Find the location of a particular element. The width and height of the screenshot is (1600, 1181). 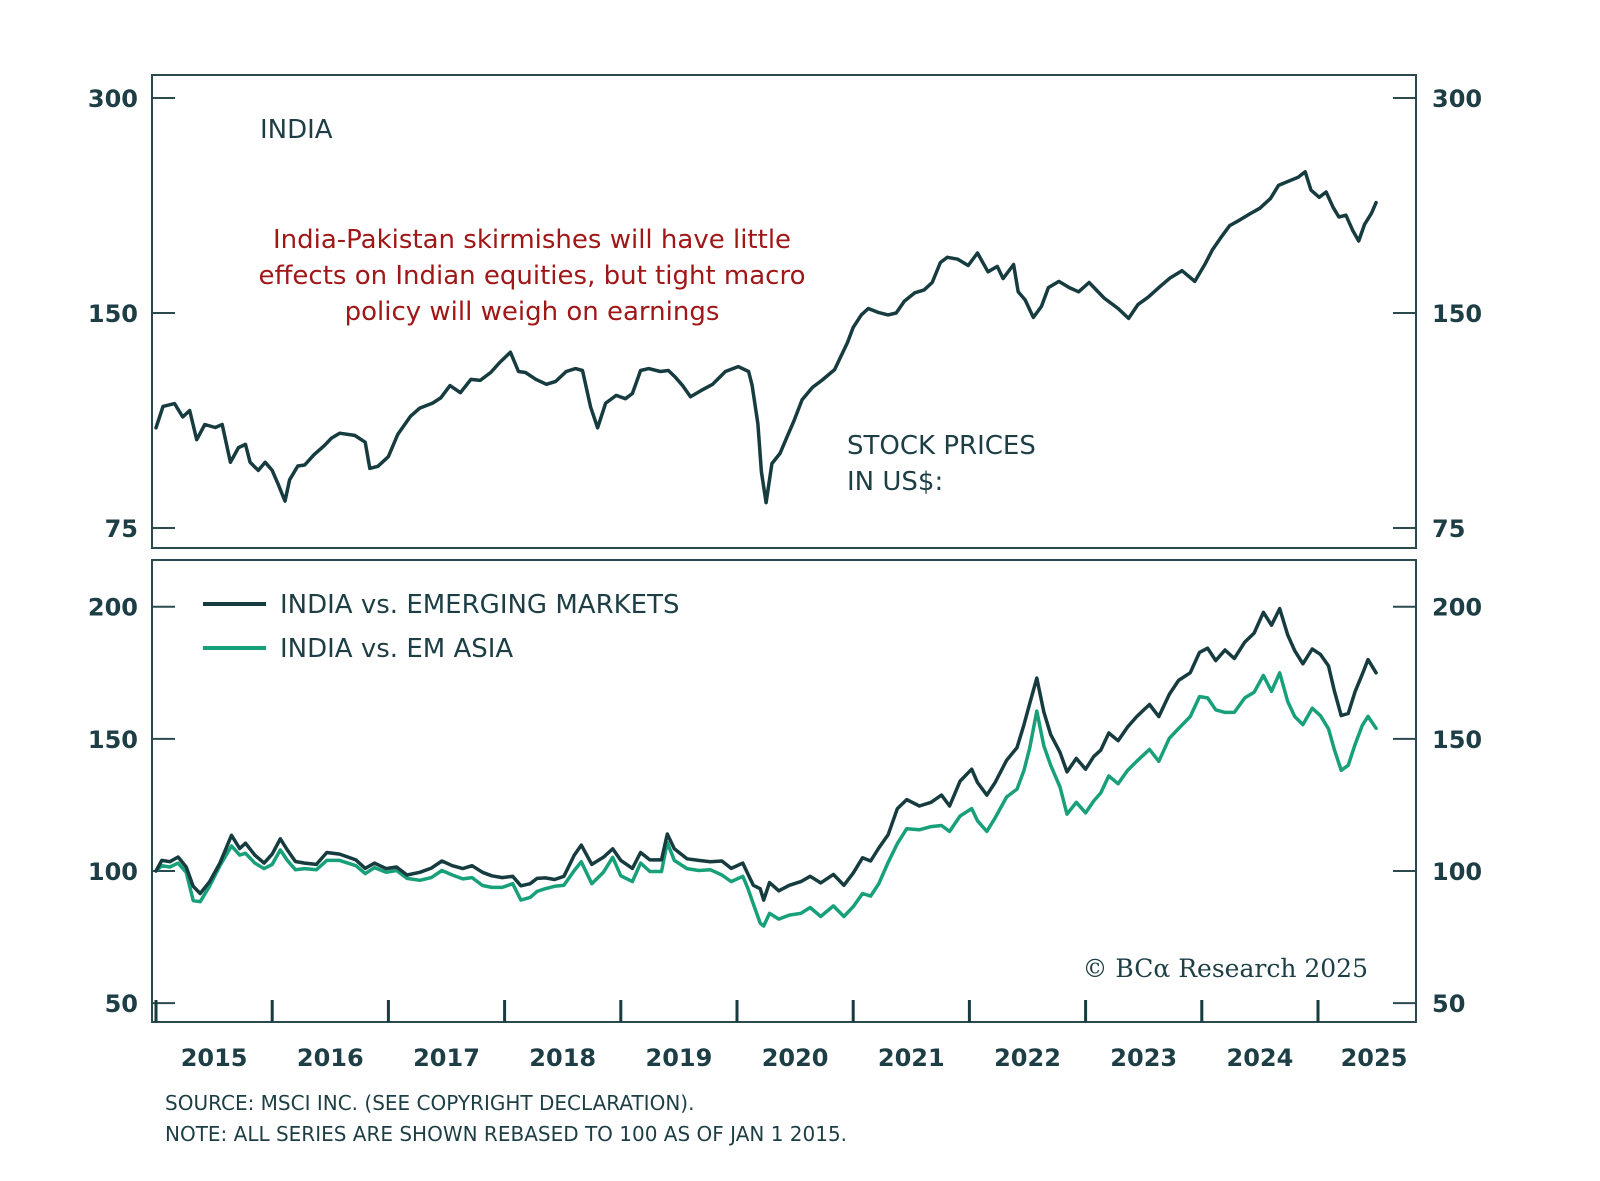

top-y-tick-label-right: 75 is located at coordinates (1448, 529).